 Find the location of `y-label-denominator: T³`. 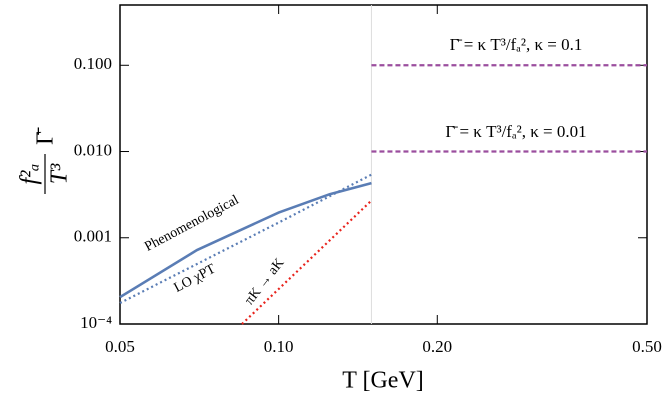

y-label-denominator: T³ is located at coordinates (60, 173).